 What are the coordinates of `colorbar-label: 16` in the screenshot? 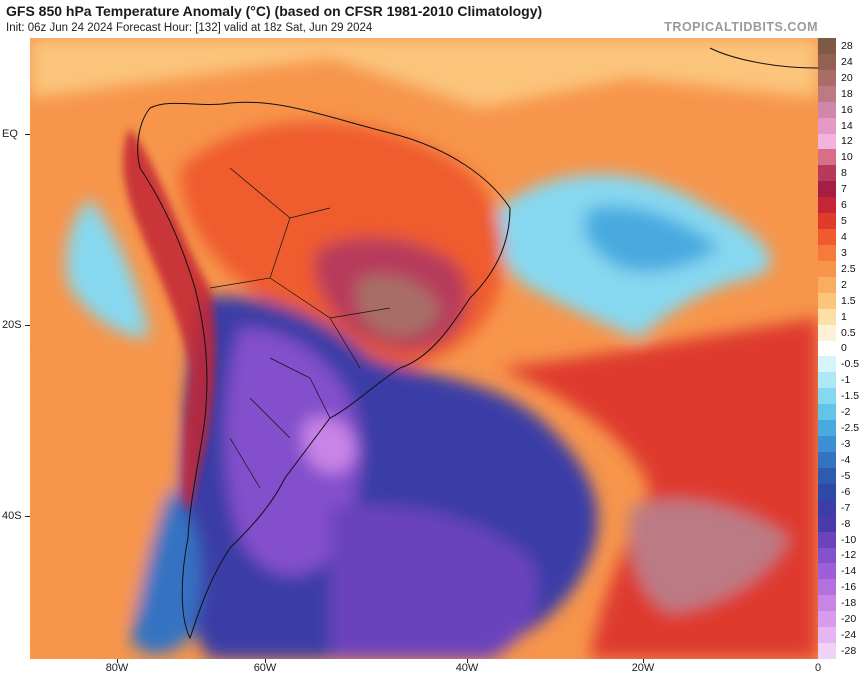 It's located at (847, 109).